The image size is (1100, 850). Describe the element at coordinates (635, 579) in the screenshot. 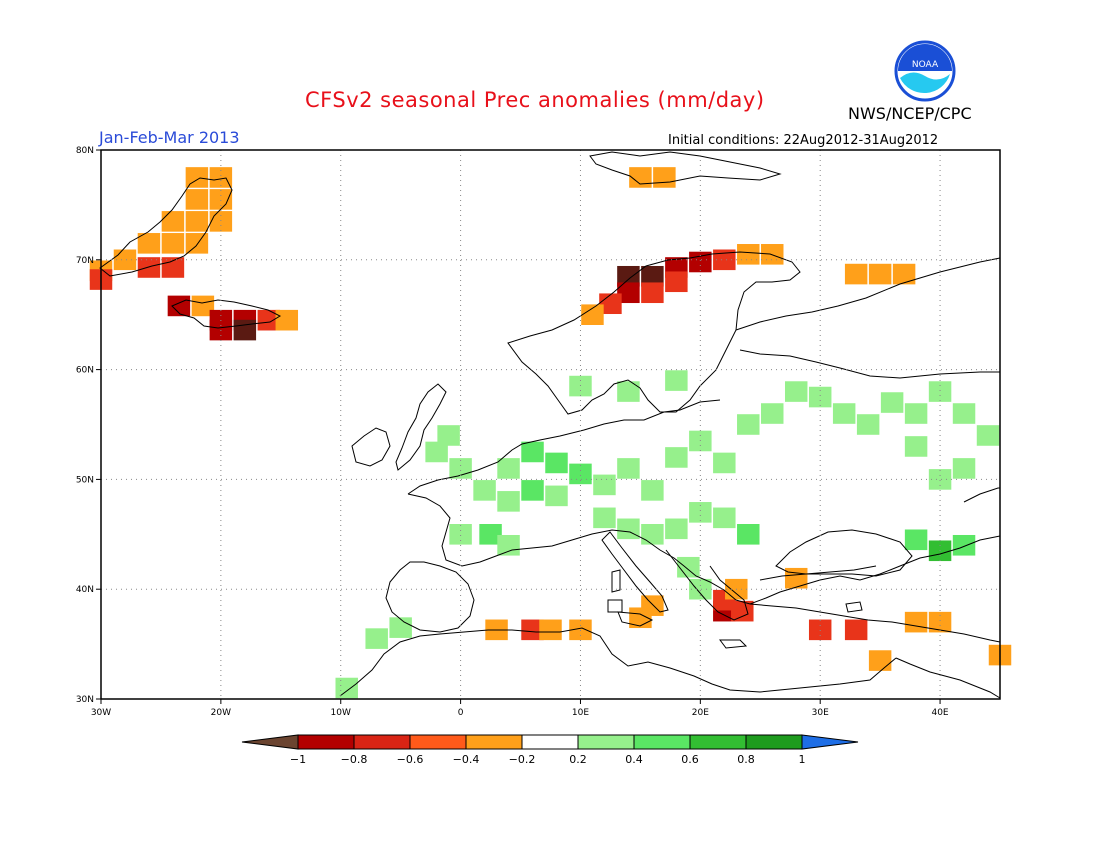

I see `italy-coast` at that location.